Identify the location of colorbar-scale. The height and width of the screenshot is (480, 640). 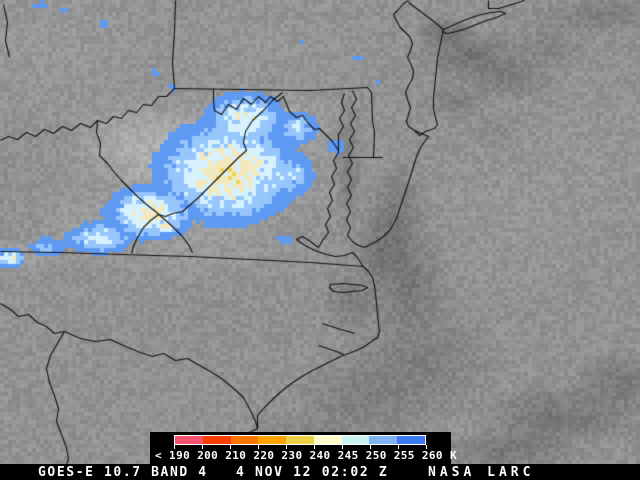
(300, 440).